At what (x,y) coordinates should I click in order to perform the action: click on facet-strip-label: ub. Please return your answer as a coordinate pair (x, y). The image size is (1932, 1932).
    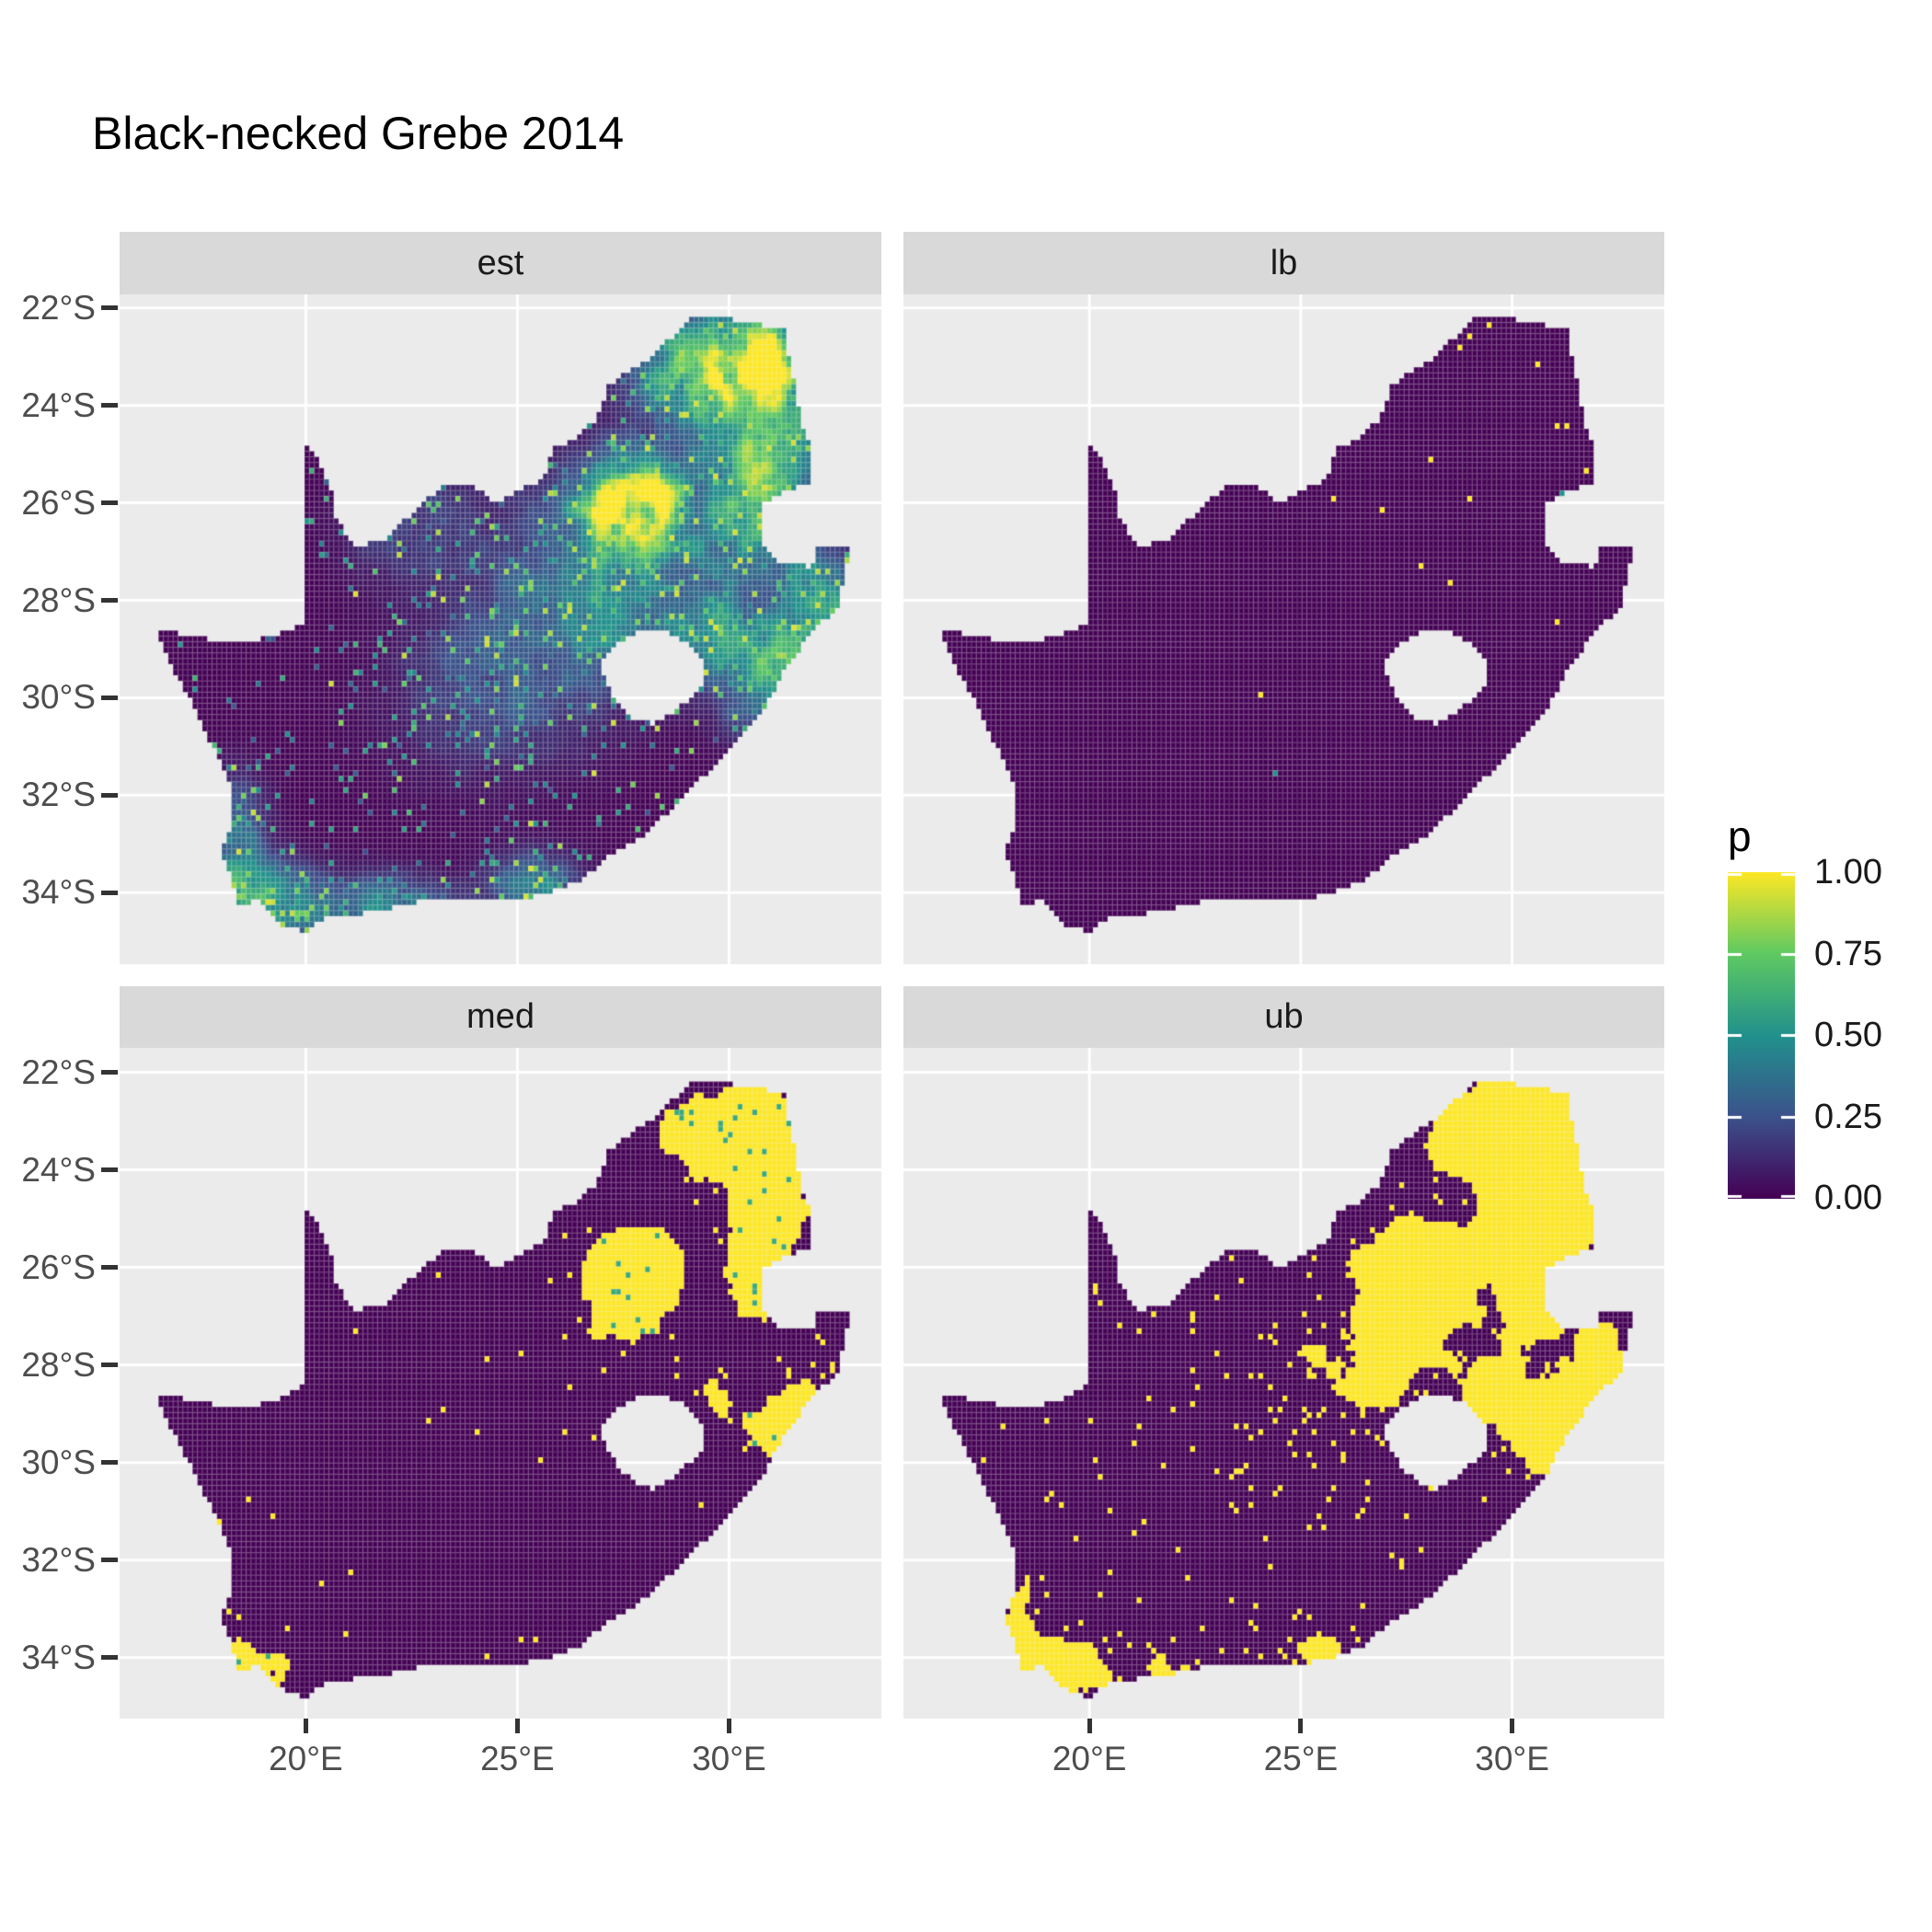
    Looking at the image, I should click on (1284, 1016).